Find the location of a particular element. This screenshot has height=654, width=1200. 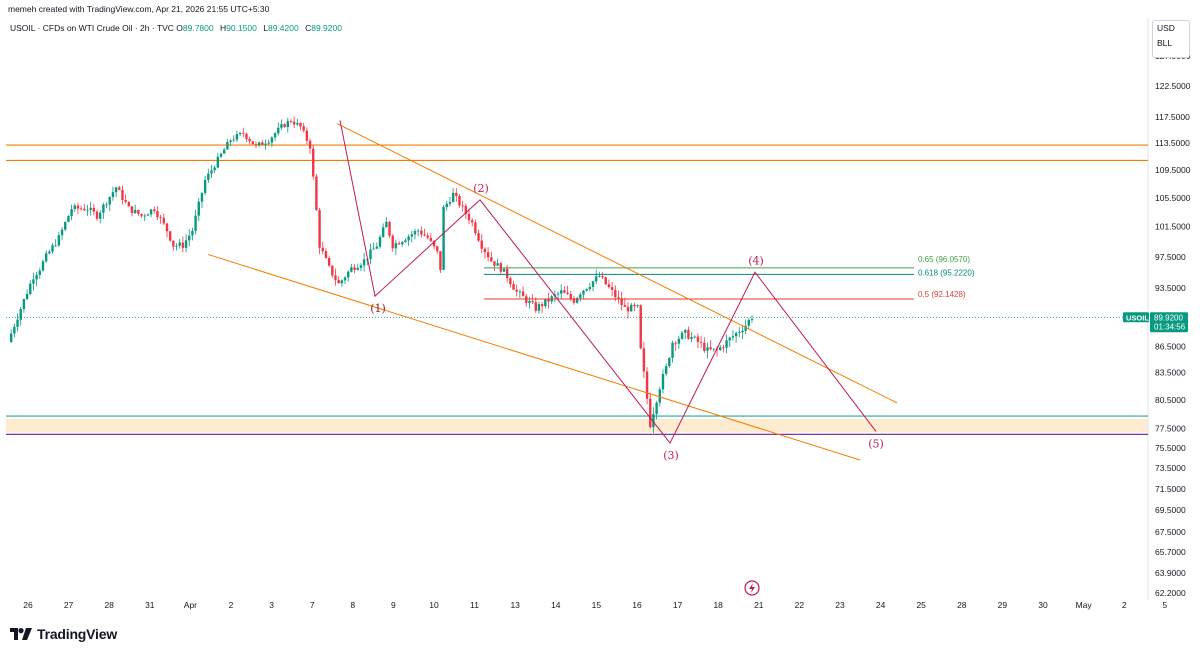

time-tick: 13 is located at coordinates (515, 605).